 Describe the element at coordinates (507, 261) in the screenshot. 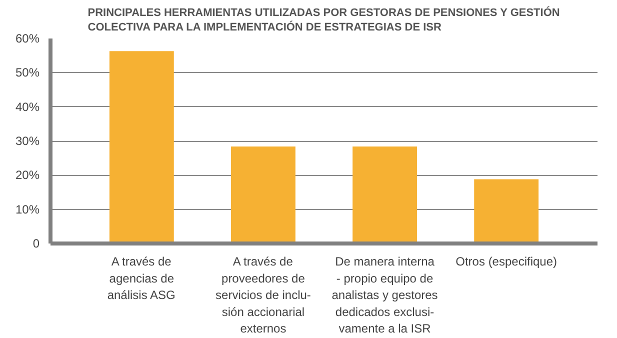

I see `x-tick-label: Otros (especifique)` at that location.